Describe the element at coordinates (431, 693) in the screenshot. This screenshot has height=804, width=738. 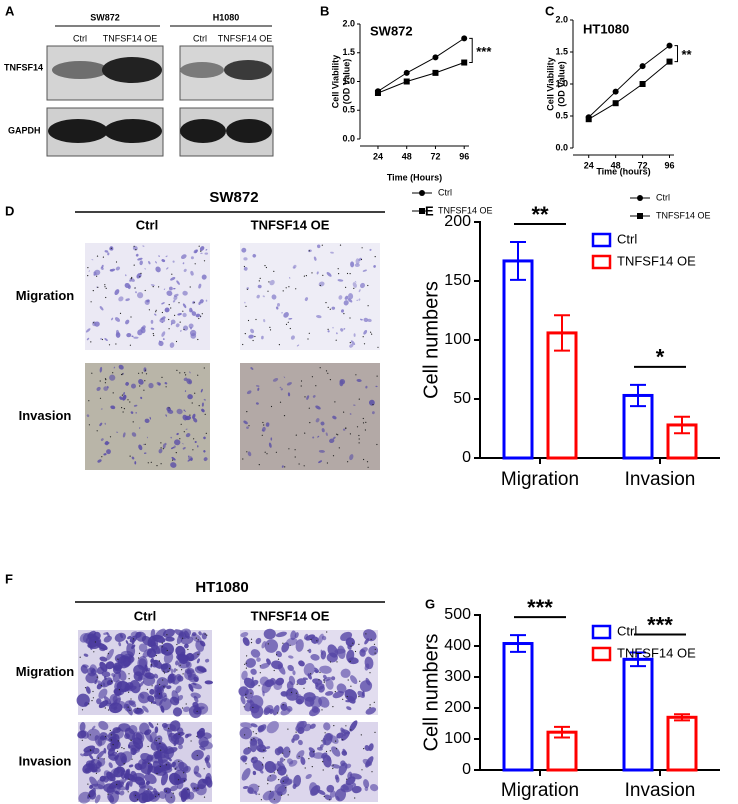
I see `y-axis-label: Cell numbers` at that location.